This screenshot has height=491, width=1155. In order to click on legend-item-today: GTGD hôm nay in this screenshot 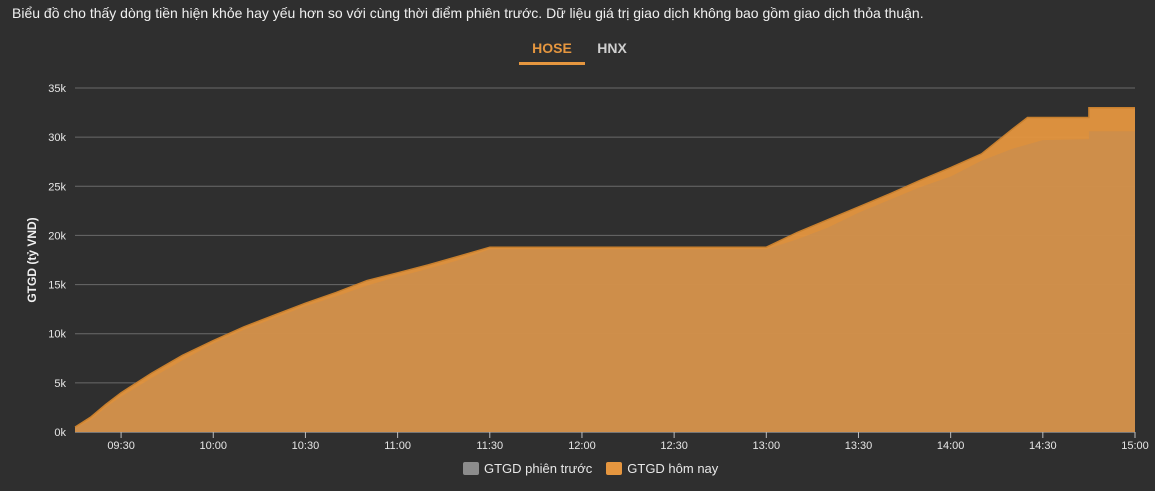, I will do `click(662, 468)`.